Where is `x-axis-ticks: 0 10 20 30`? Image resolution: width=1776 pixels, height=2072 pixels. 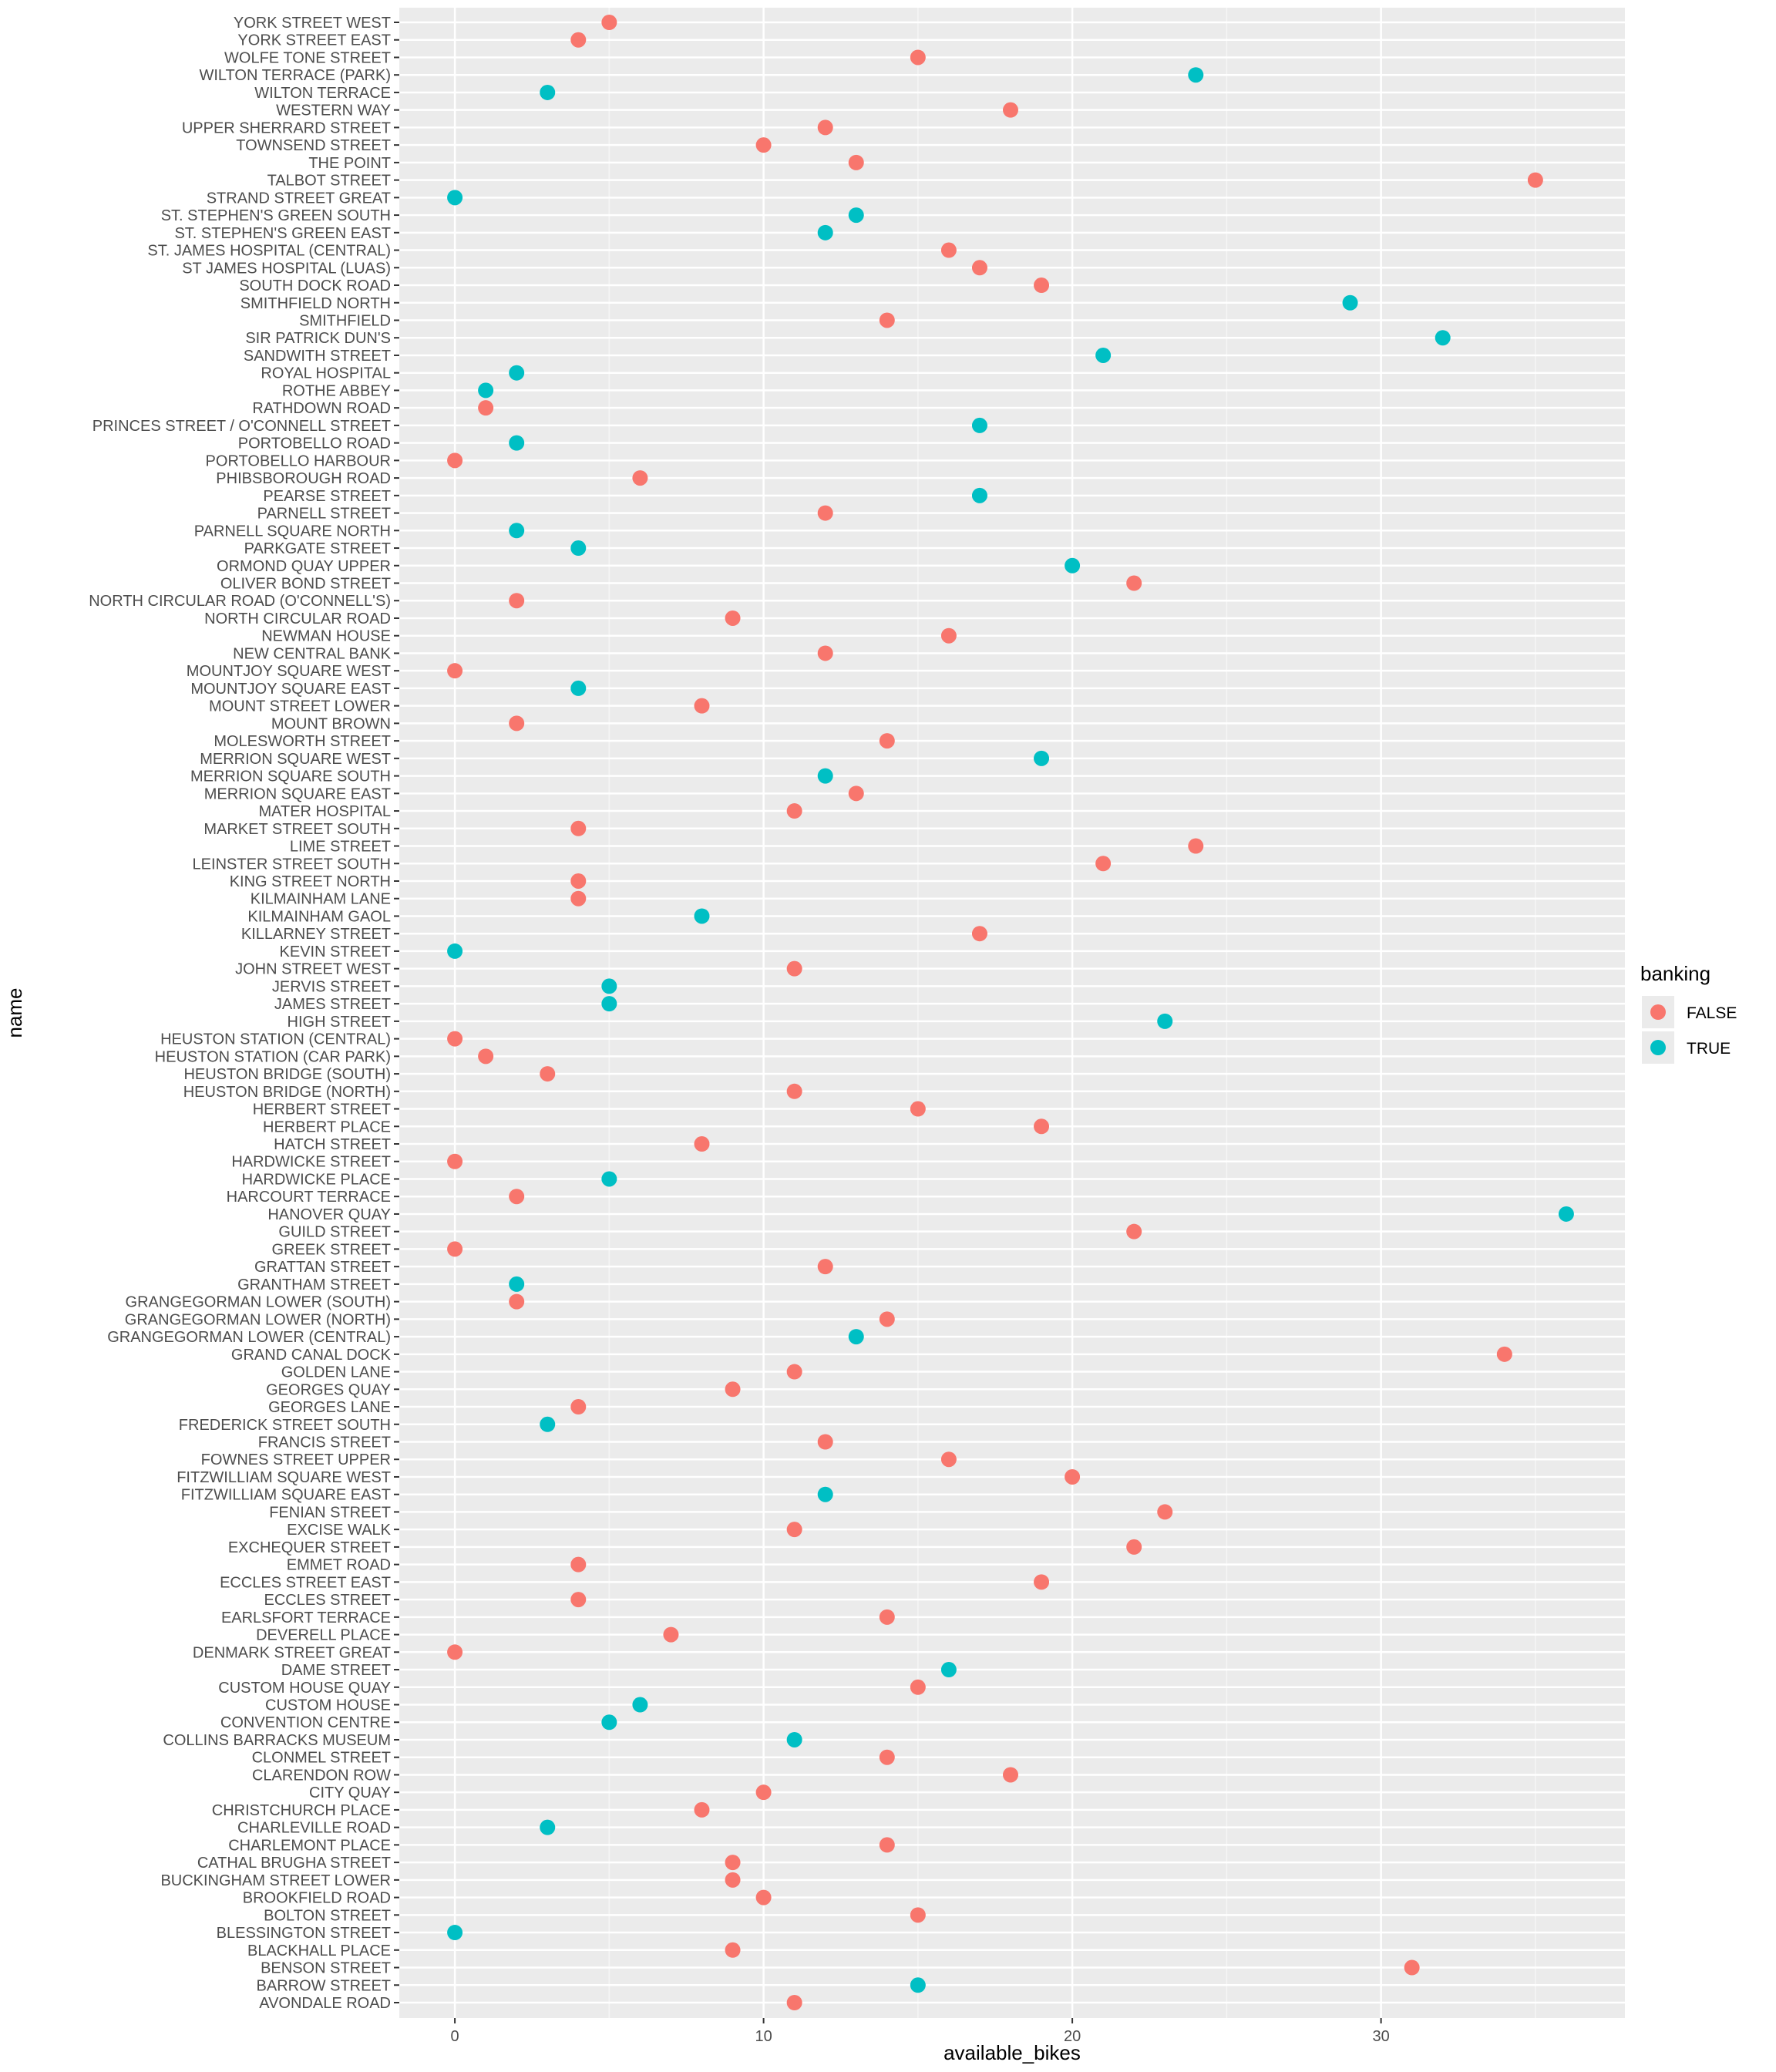
x-axis-ticks: 0 10 20 30 is located at coordinates (921, 2032).